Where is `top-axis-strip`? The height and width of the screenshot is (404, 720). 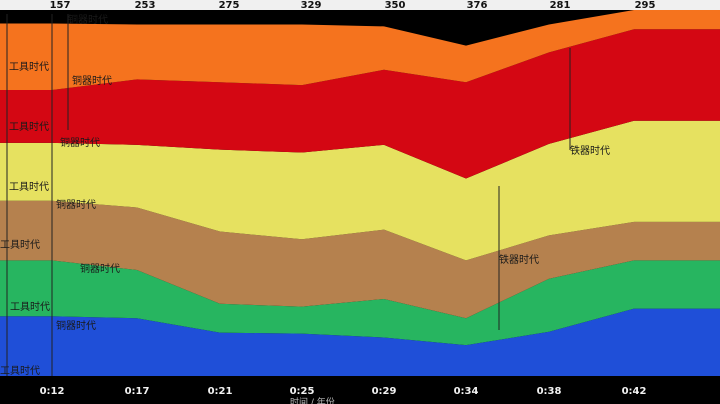 top-axis-strip is located at coordinates (360, 5).